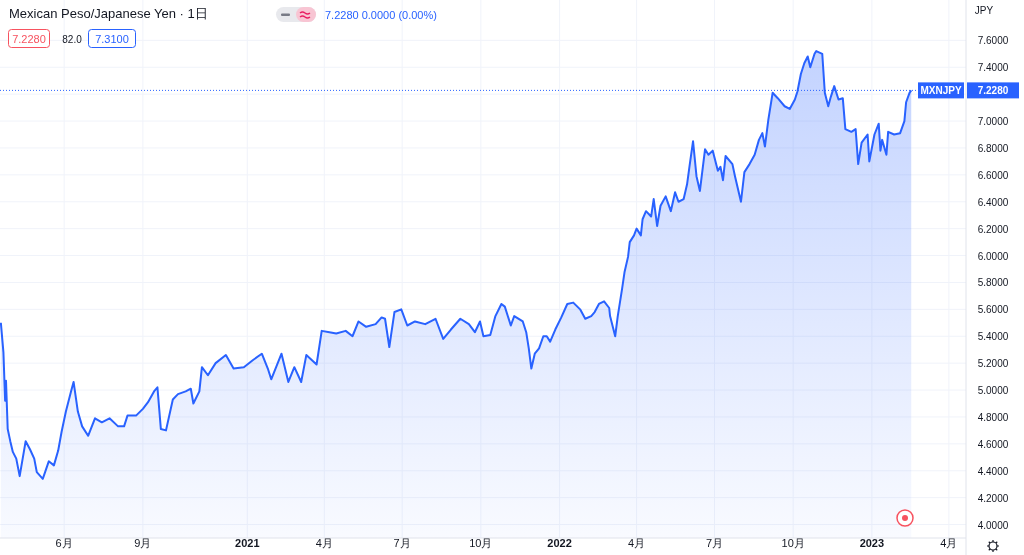 This screenshot has width=1024, height=555. What do you see at coordinates (872, 543) in the screenshot?
I see `x-tick-label: 2023` at bounding box center [872, 543].